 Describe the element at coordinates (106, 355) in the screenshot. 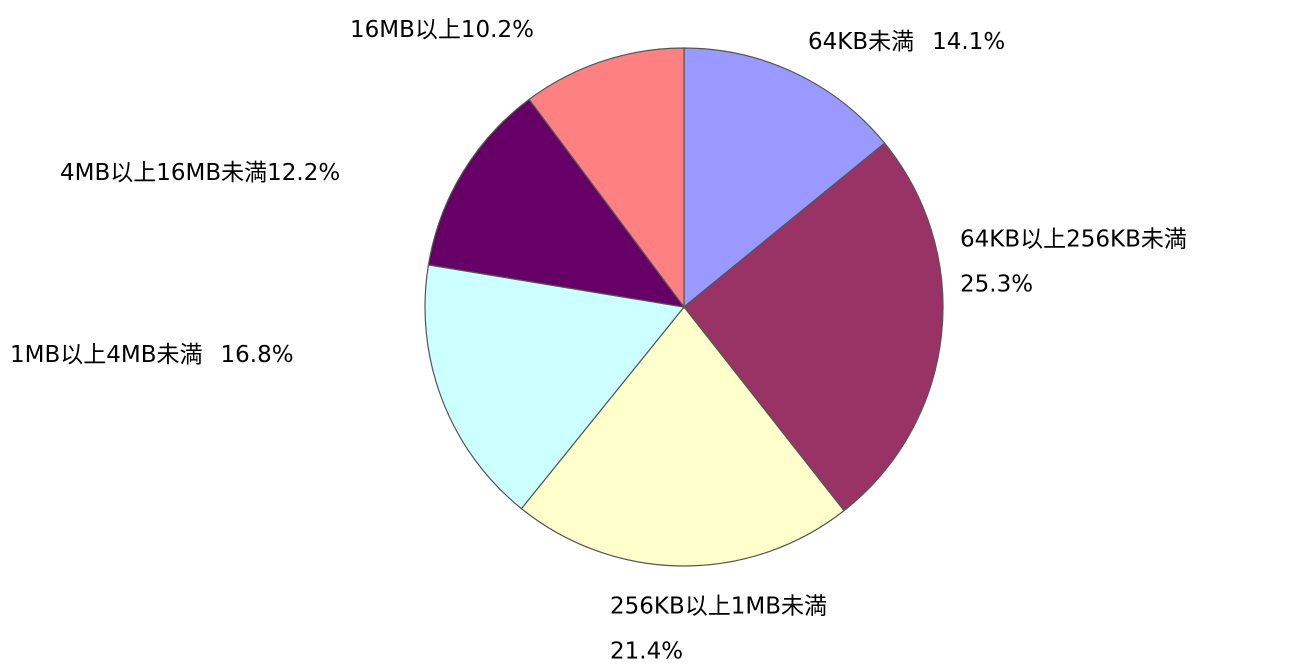

I see `slice-label: 1MB以上4MB未満` at that location.